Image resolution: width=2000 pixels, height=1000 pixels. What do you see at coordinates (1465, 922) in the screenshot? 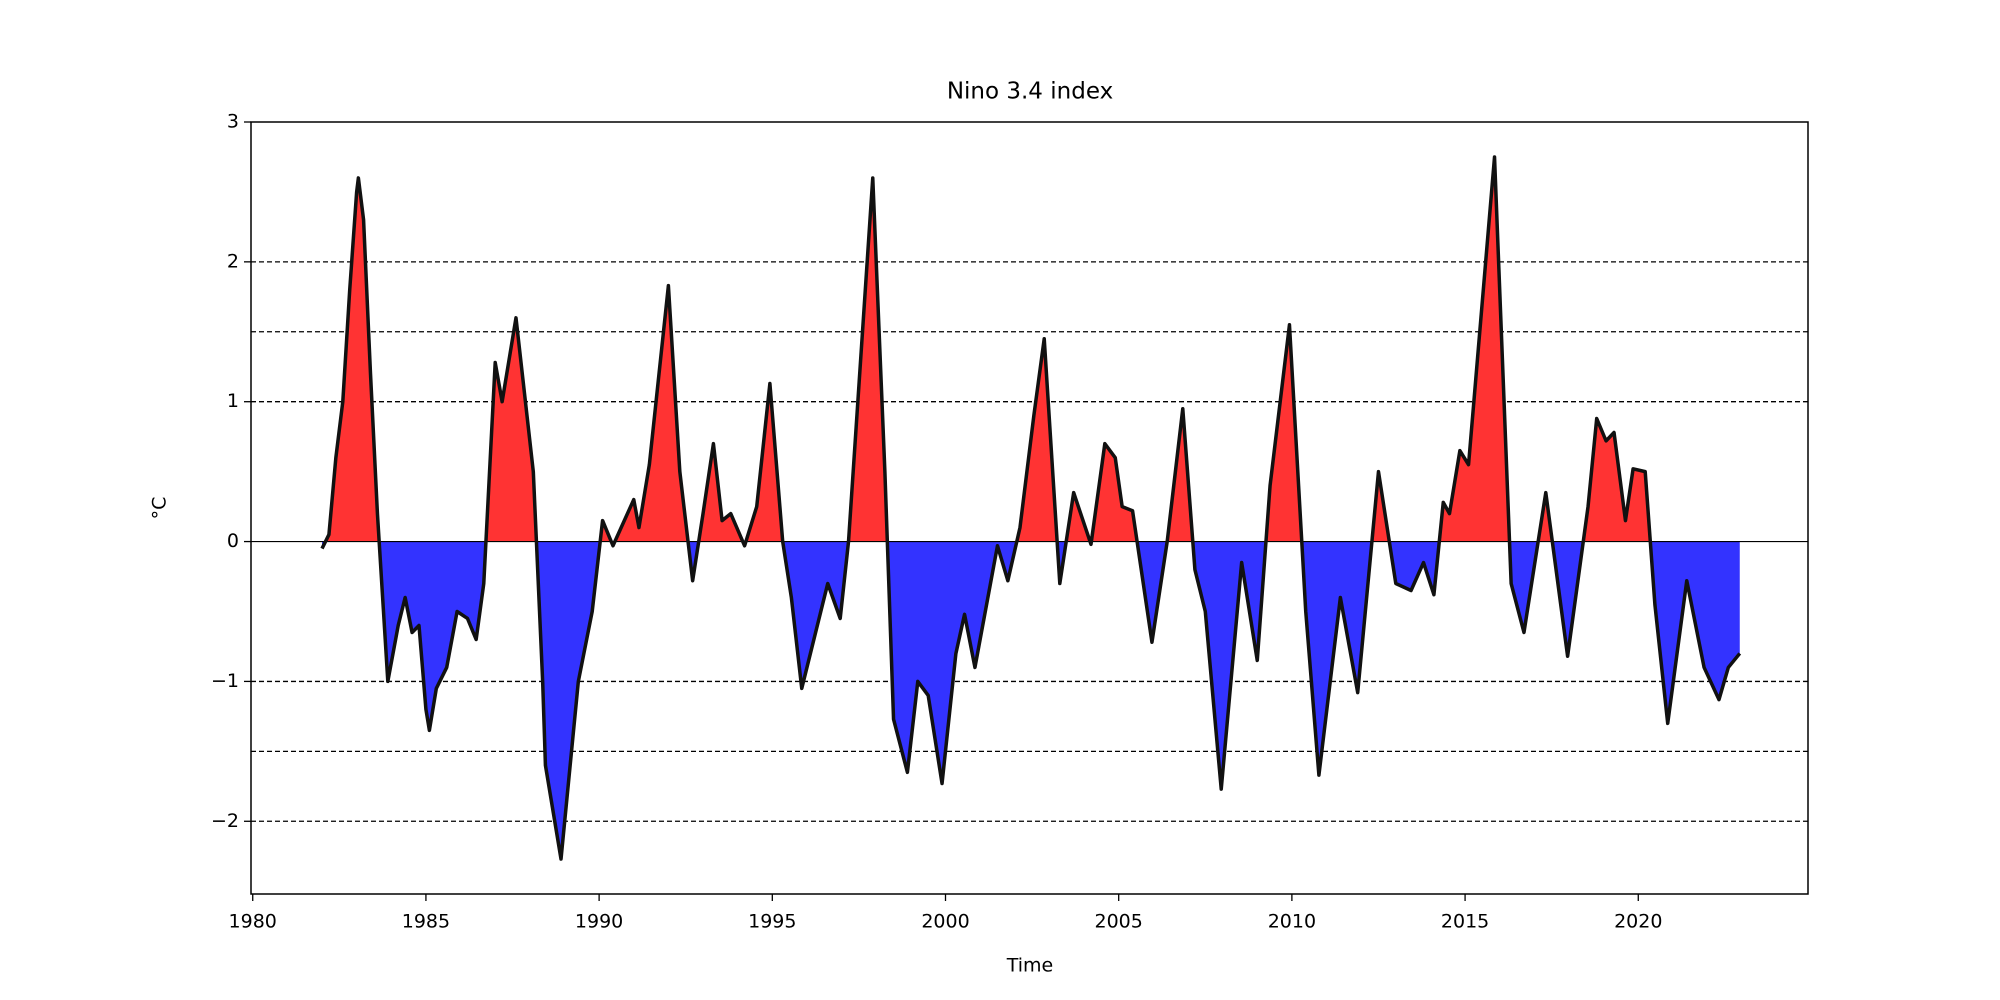
I see `x-tick-label: 2015` at bounding box center [1465, 922].